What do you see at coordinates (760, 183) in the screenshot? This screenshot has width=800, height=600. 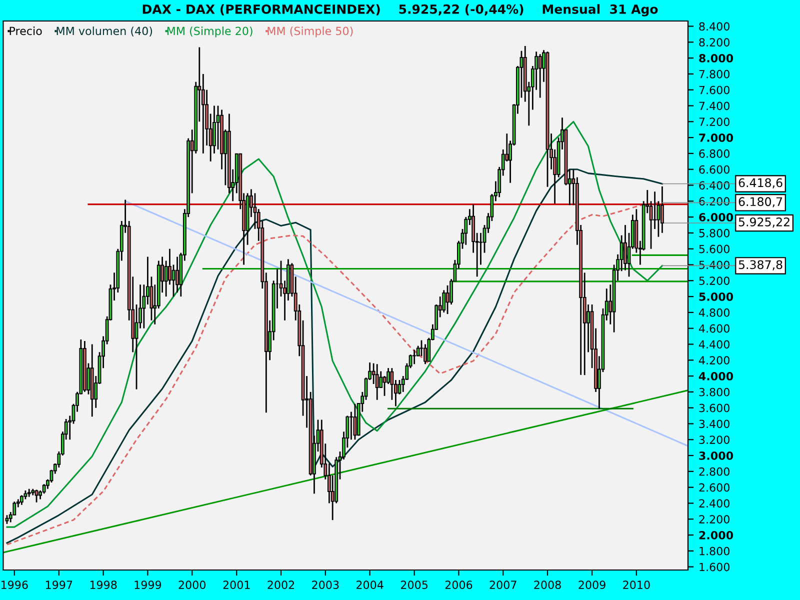 I see `annotation: 6.418,6` at bounding box center [760, 183].